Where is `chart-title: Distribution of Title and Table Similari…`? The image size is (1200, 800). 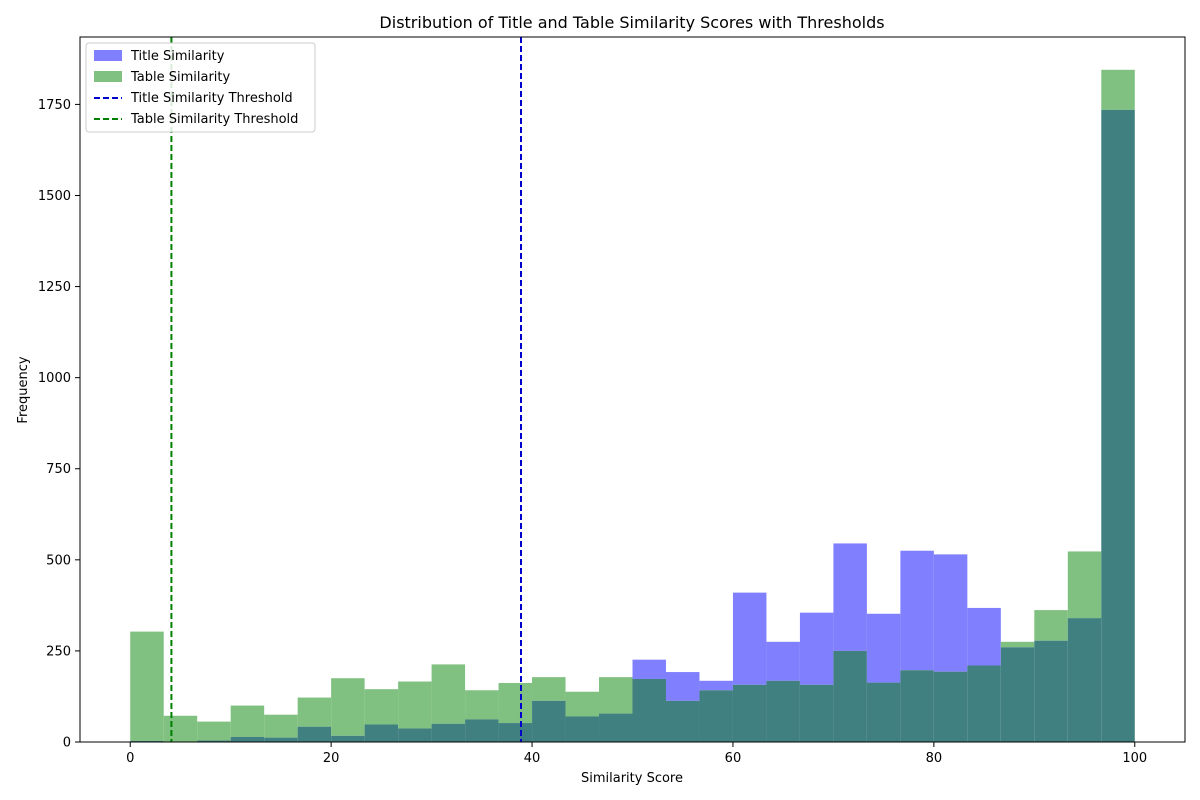
chart-title: Distribution of Title and Table Similari… is located at coordinates (631, 22).